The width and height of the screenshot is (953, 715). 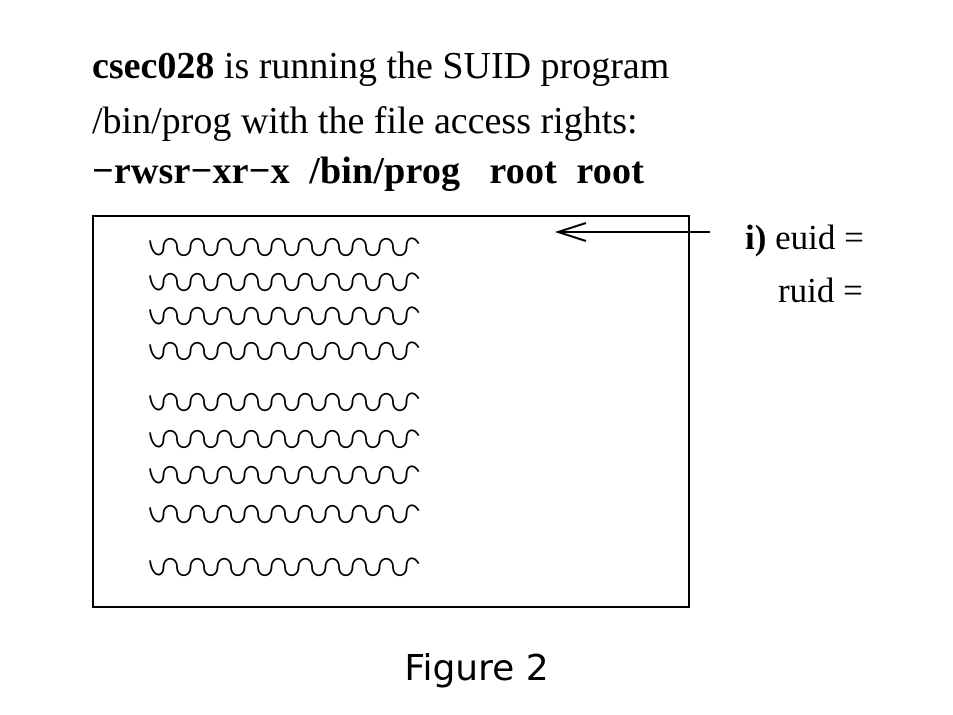 I want to click on permission-string: −rwsr−xr−x, so click(x=191, y=171).